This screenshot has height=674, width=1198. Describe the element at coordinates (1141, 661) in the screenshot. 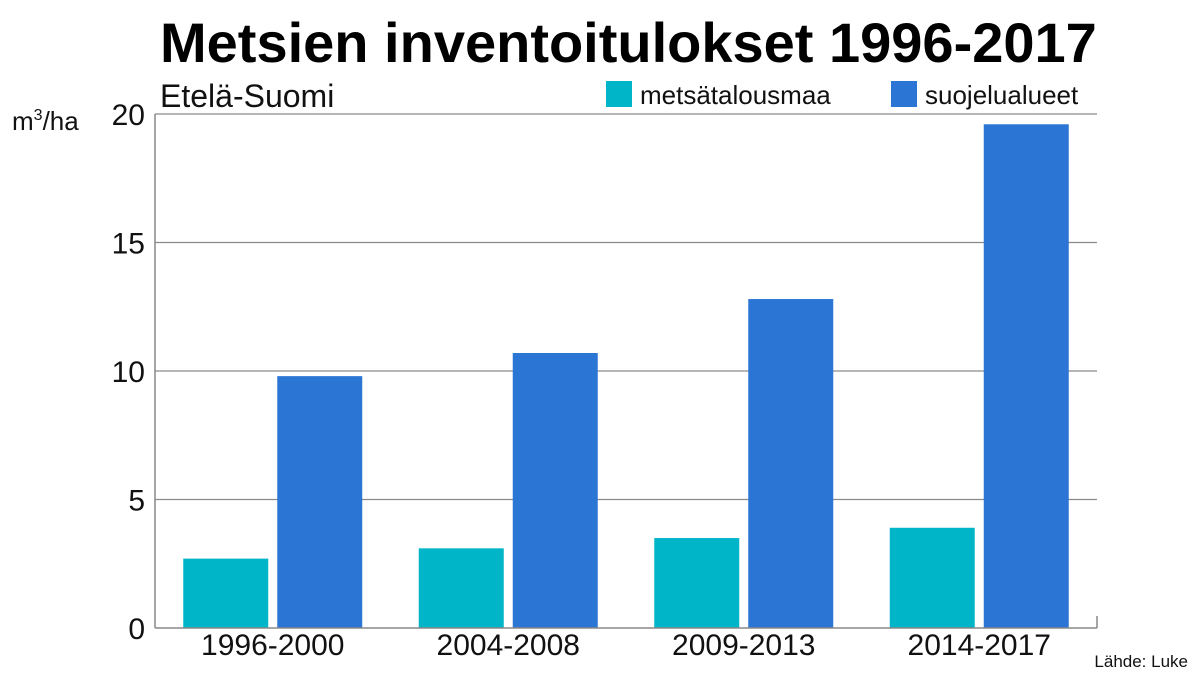

I see `source-note: Lähde: Luke` at that location.